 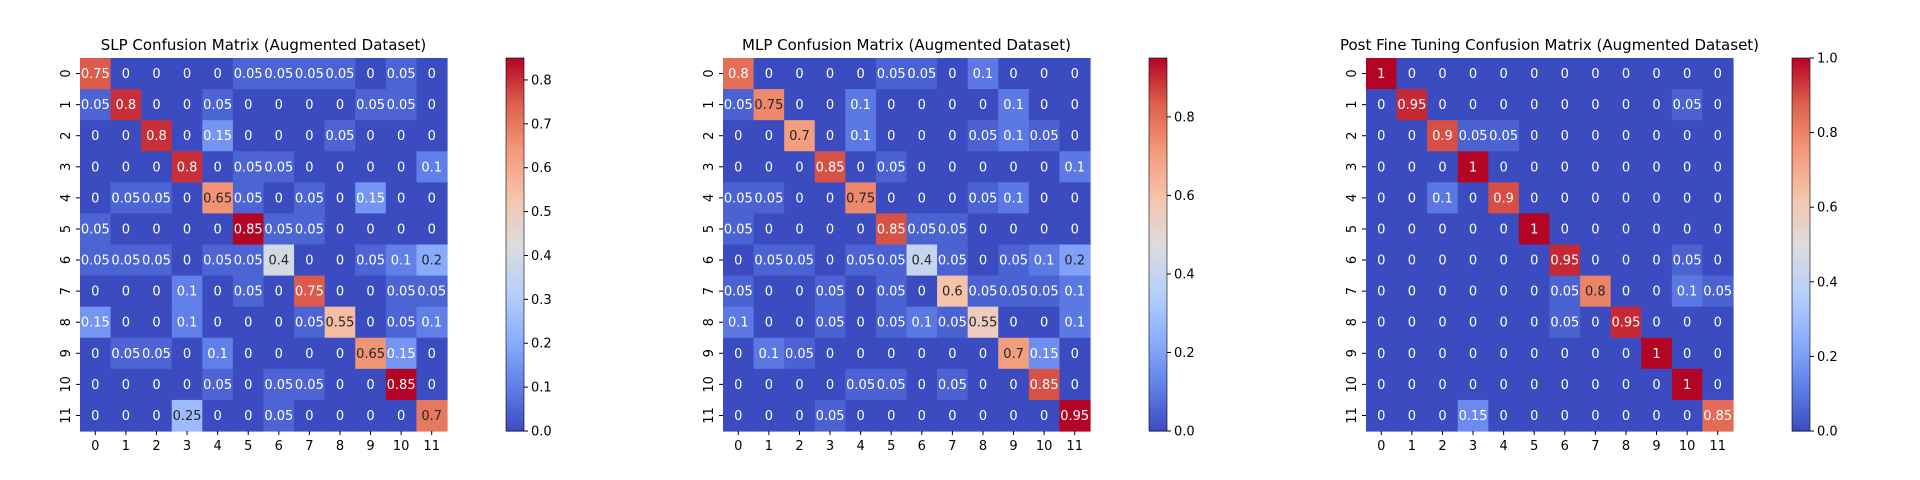 I want to click on y-axis-ticks: 0 1 2 3 4 5 6 7 8 9 10 11, so click(x=1355, y=246).